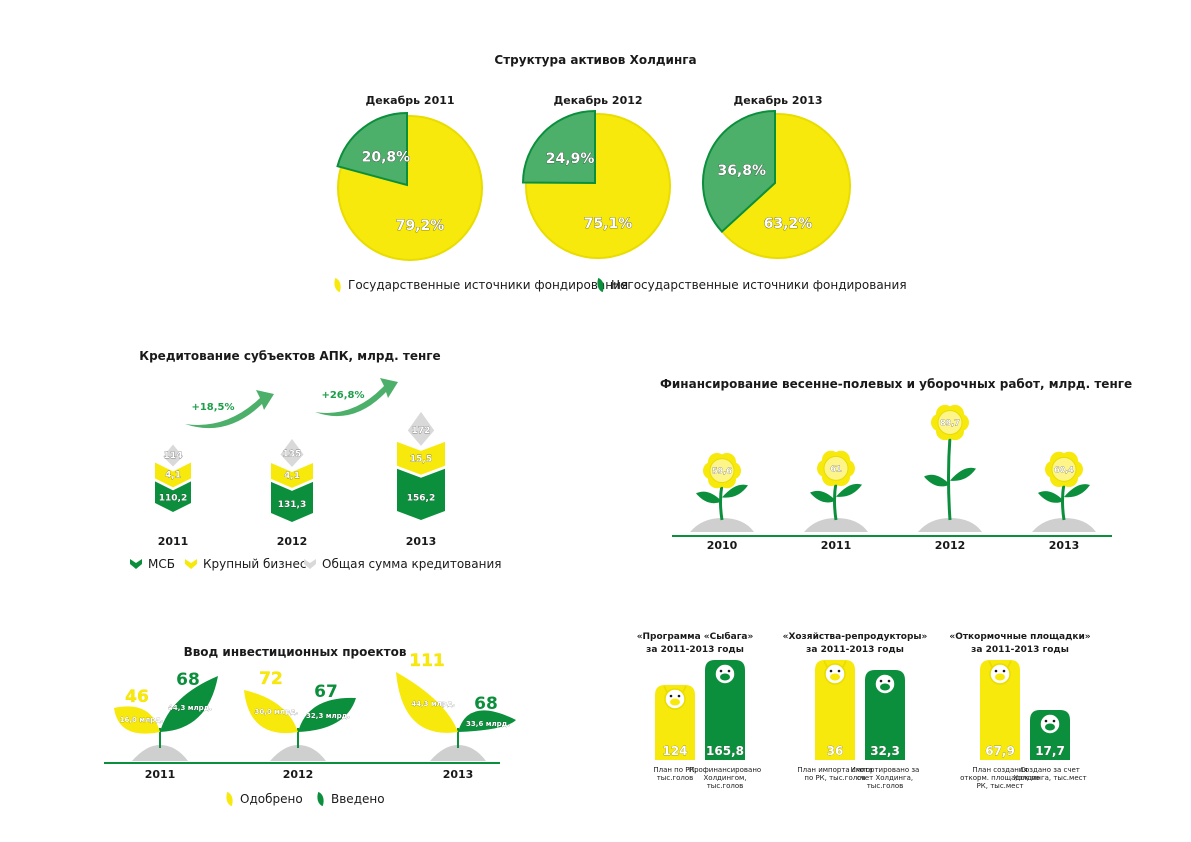  I want to click on credit-value-label: 4,1, so click(292, 476).